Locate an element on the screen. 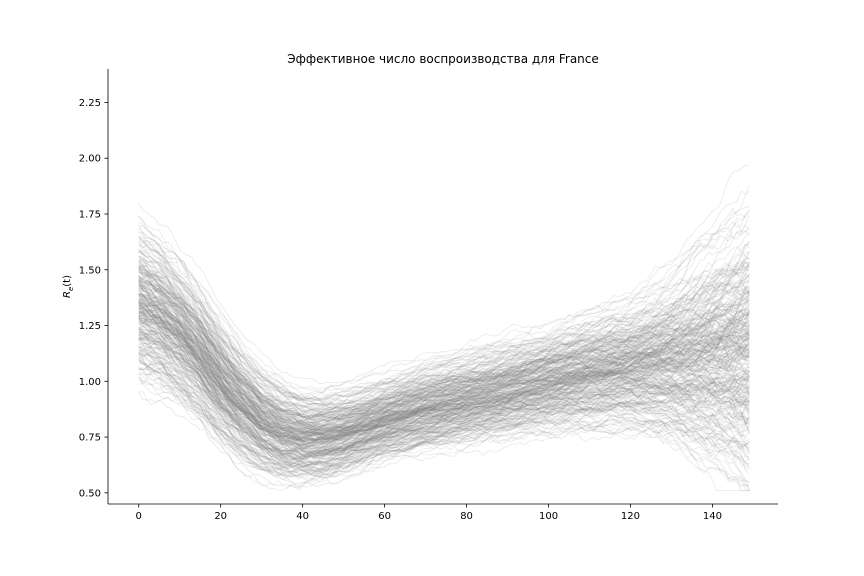  y-tick-label: 1.50 is located at coordinates (90, 270).